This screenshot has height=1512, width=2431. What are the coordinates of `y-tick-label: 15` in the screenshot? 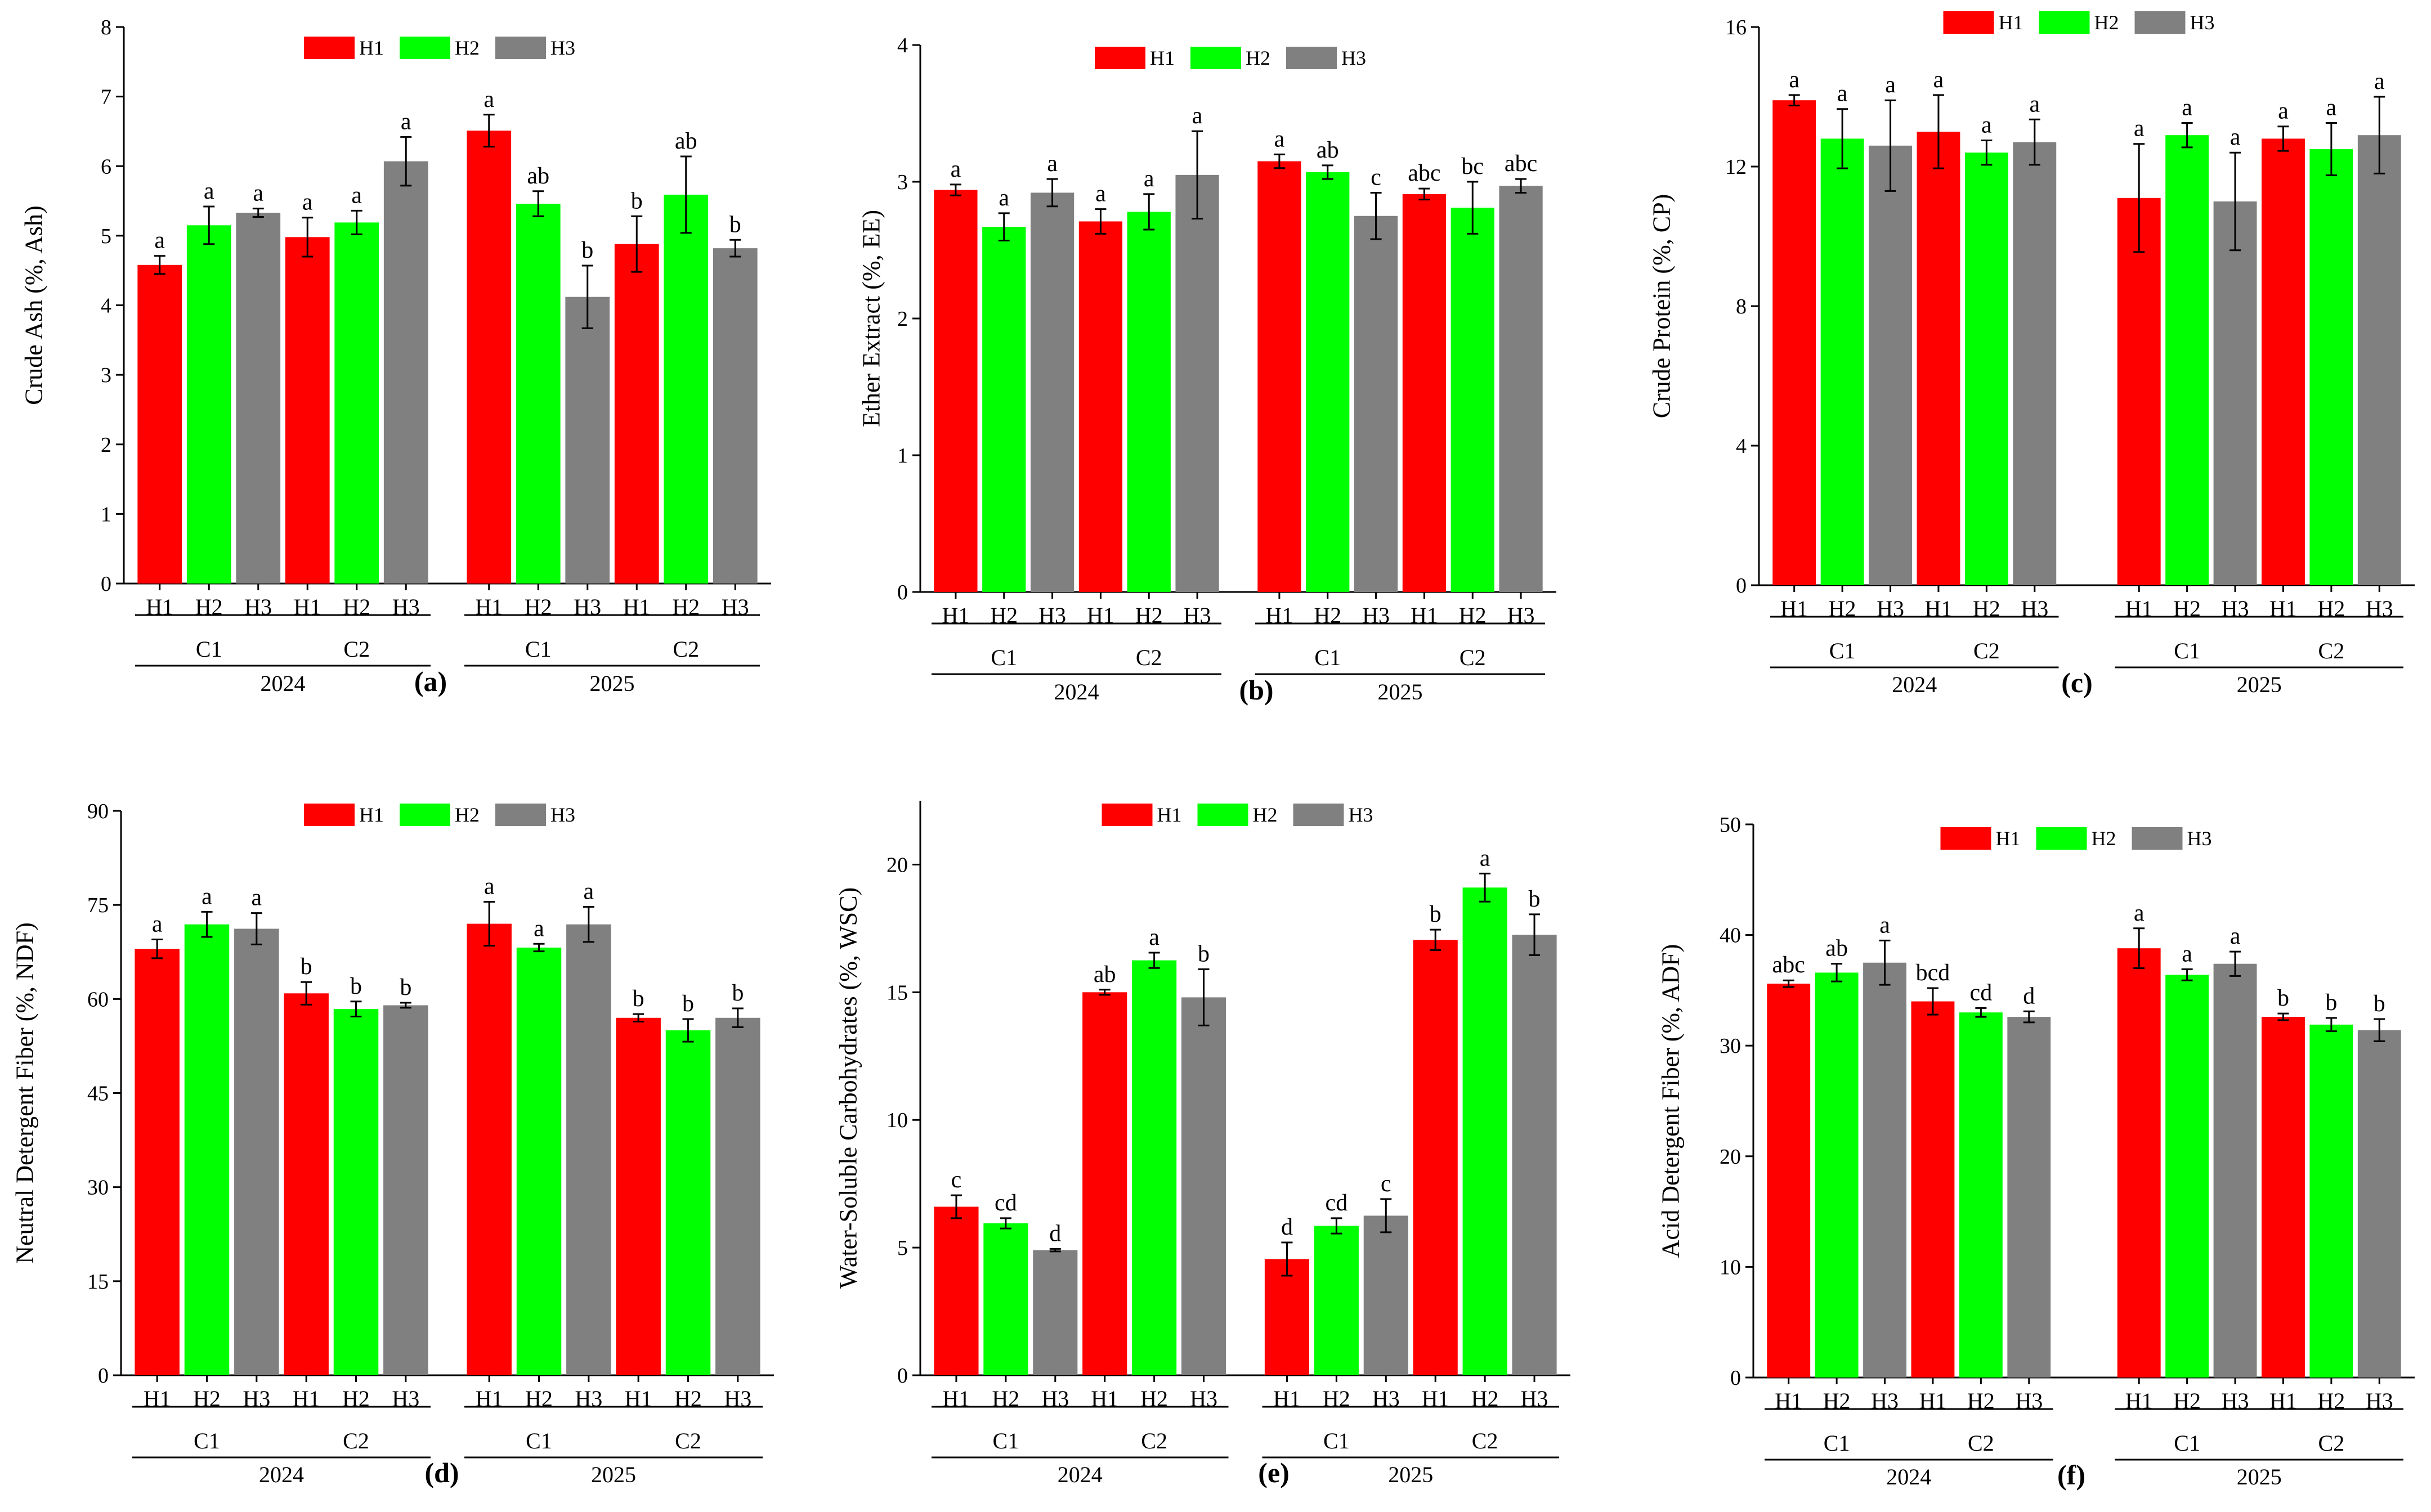 It's located at (98, 1282).